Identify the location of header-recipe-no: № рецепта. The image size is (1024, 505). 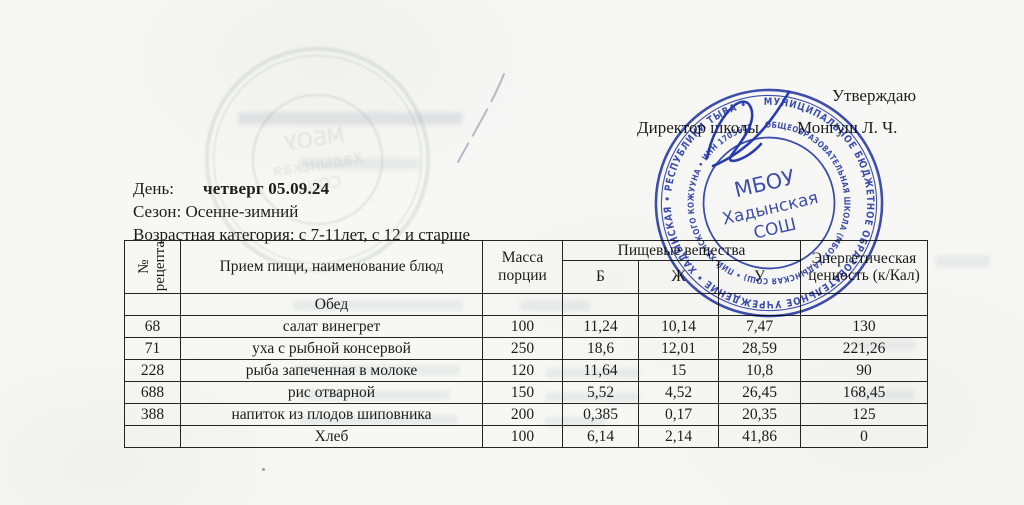
(152, 267).